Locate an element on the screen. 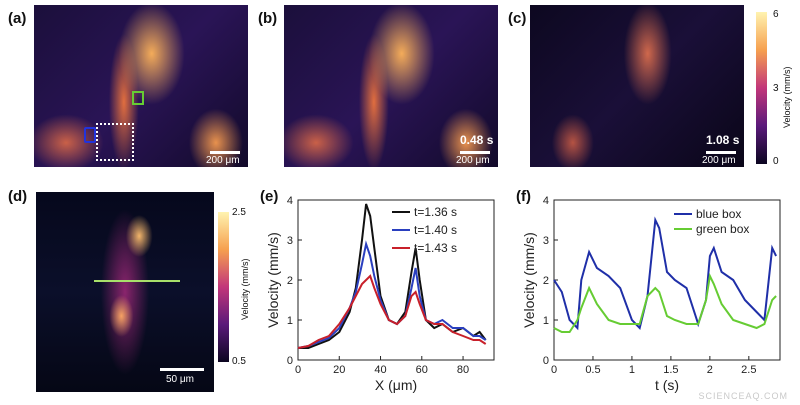 The image size is (800, 405). x-tick-label: 2 is located at coordinates (710, 370).